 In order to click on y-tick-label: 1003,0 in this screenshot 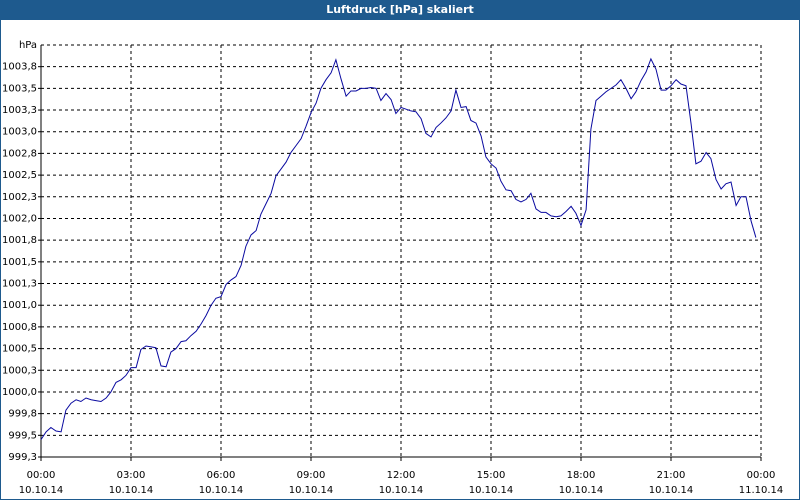, I will do `click(19, 132)`.